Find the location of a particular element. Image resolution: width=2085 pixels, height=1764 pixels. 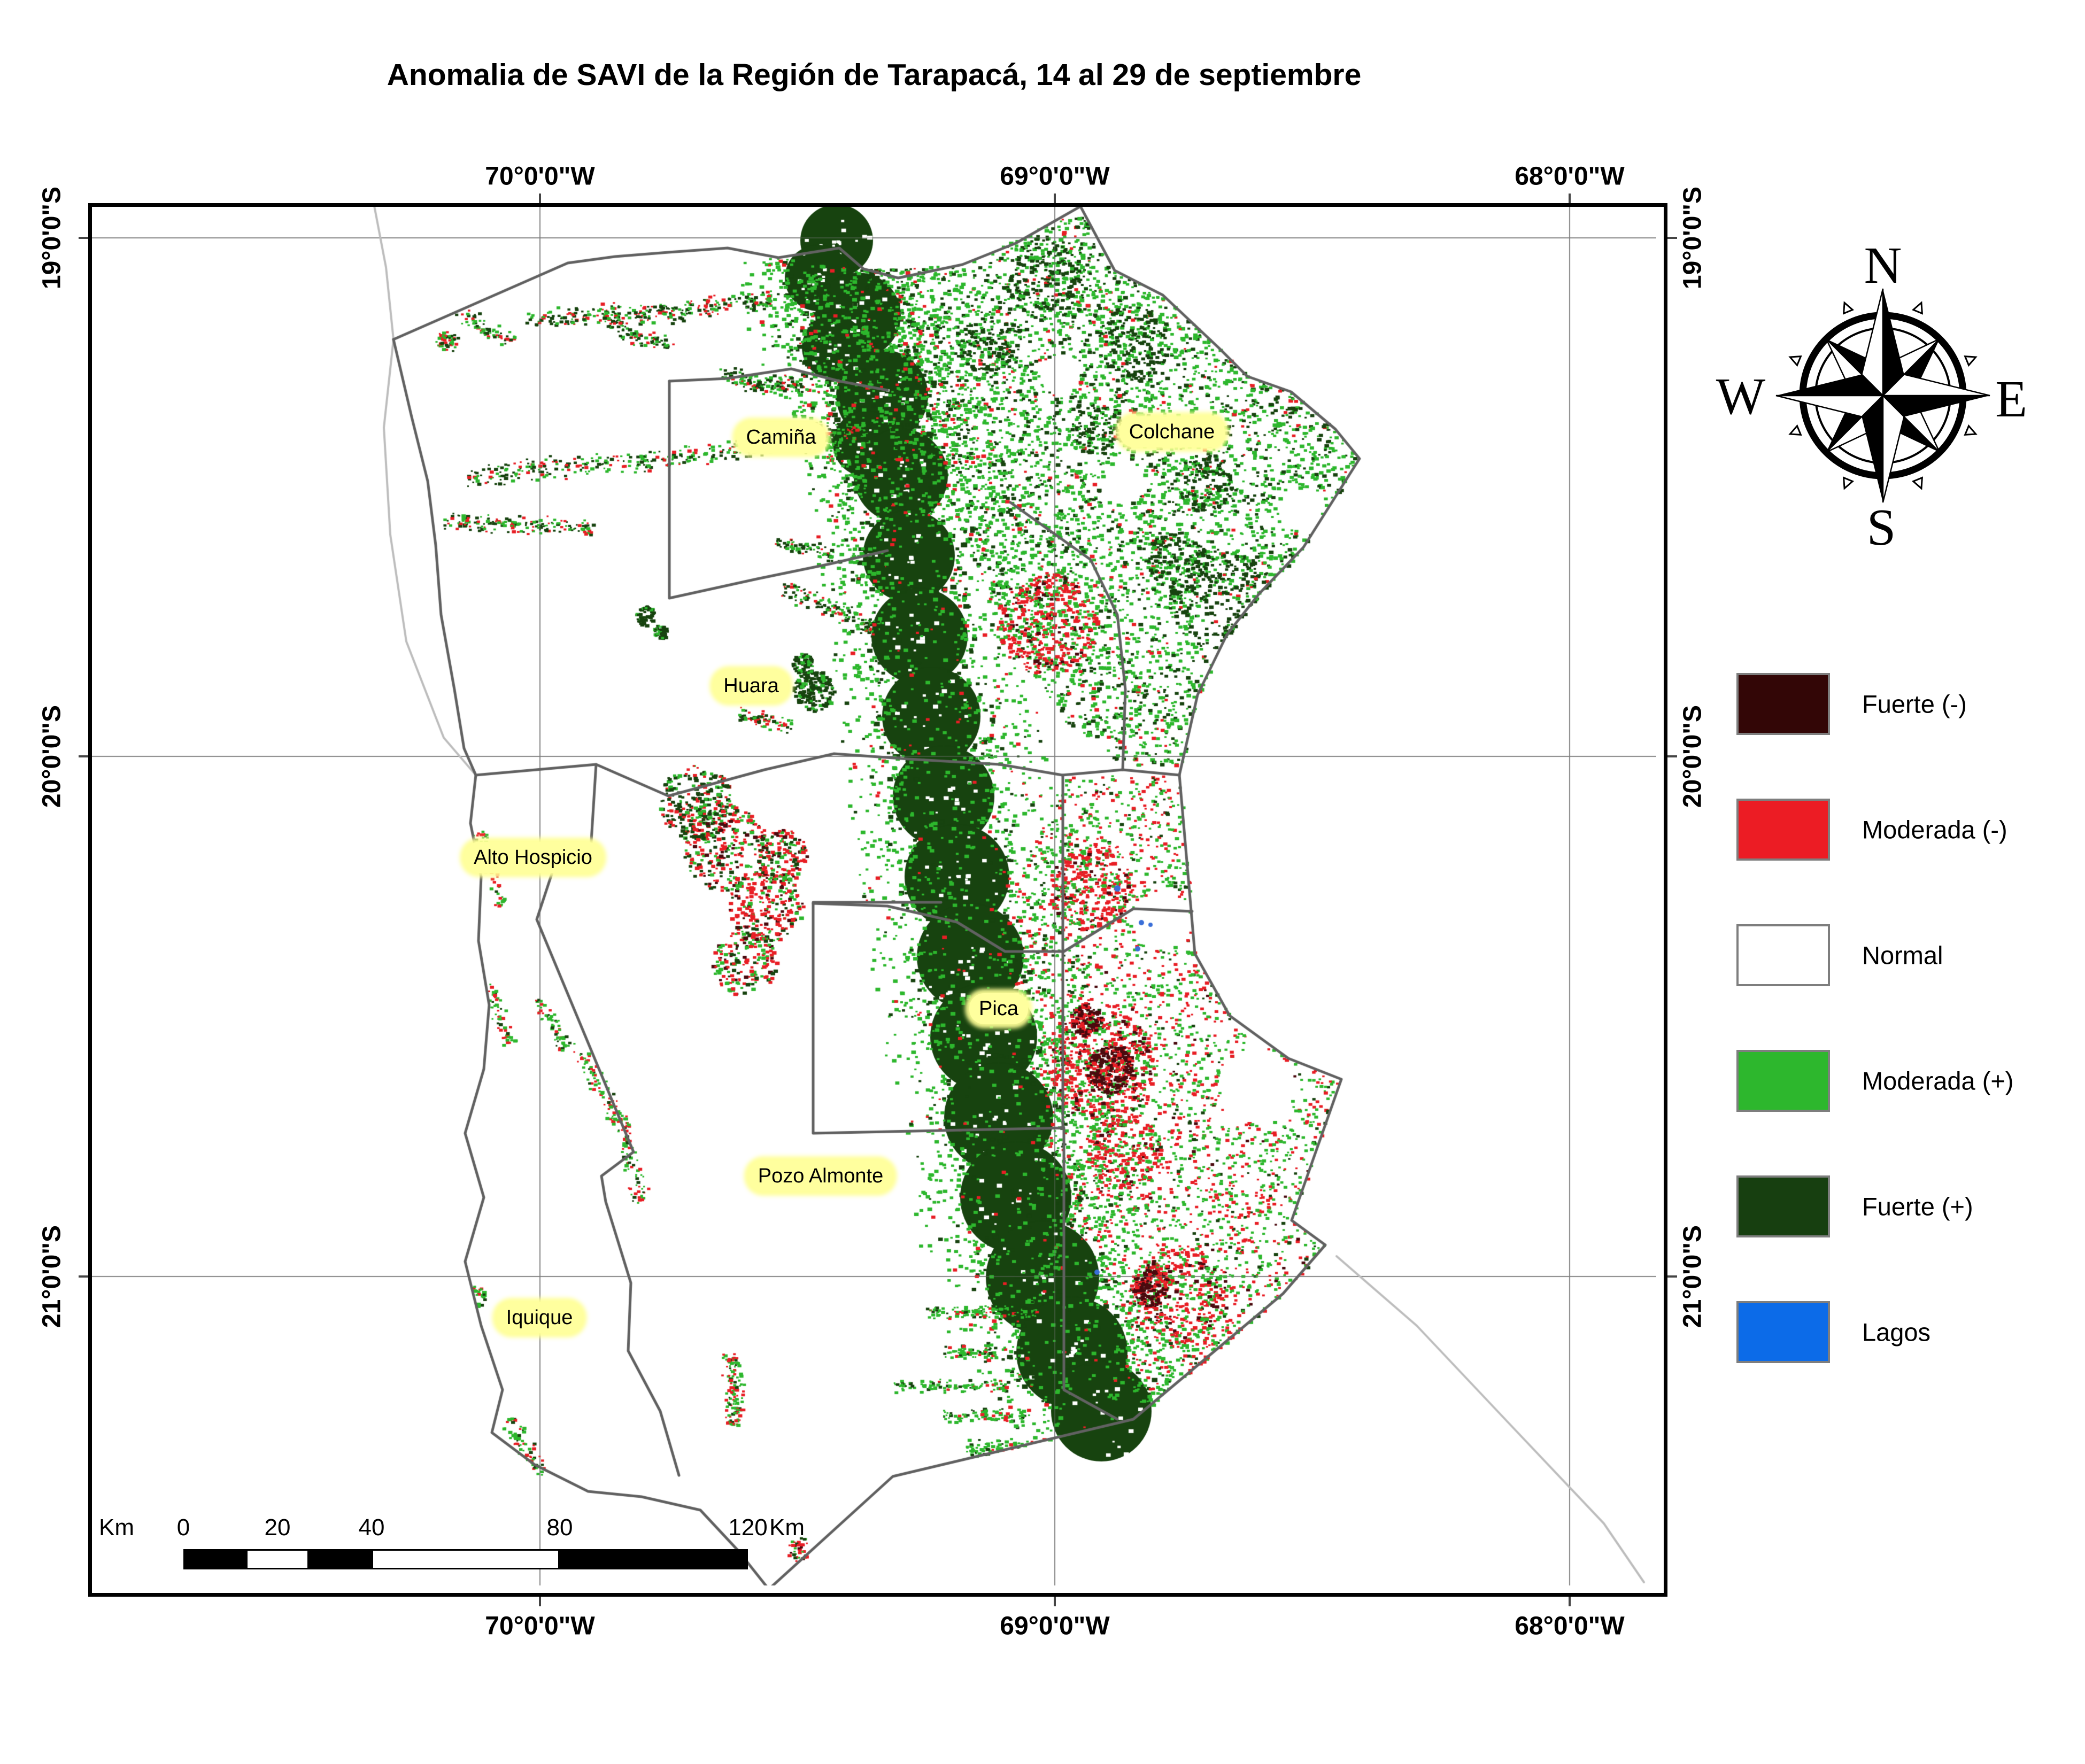

place-label-pica: Pica is located at coordinates (998, 1008).